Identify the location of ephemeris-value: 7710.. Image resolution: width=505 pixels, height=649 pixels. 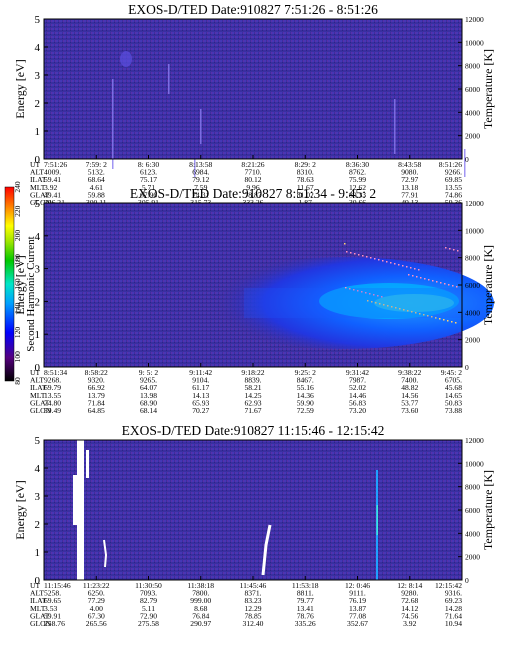
(252, 172).